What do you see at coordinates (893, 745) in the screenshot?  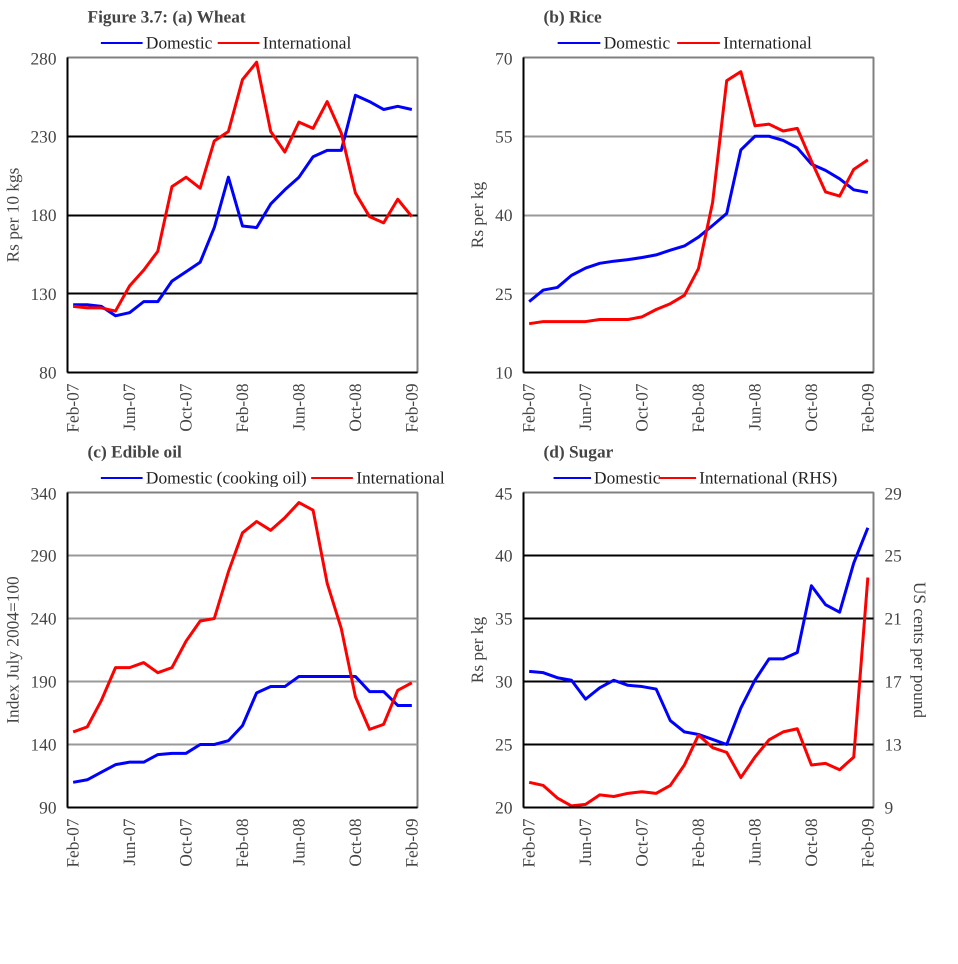 I see `y2-tick-label: 13` at bounding box center [893, 745].